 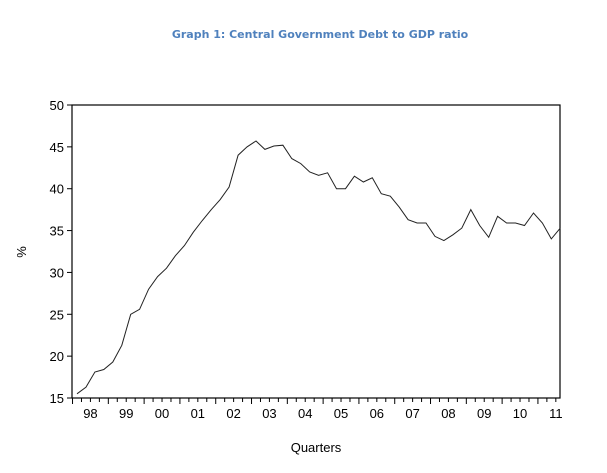 What do you see at coordinates (57, 231) in the screenshot?
I see `y-tick-label: 35` at bounding box center [57, 231].